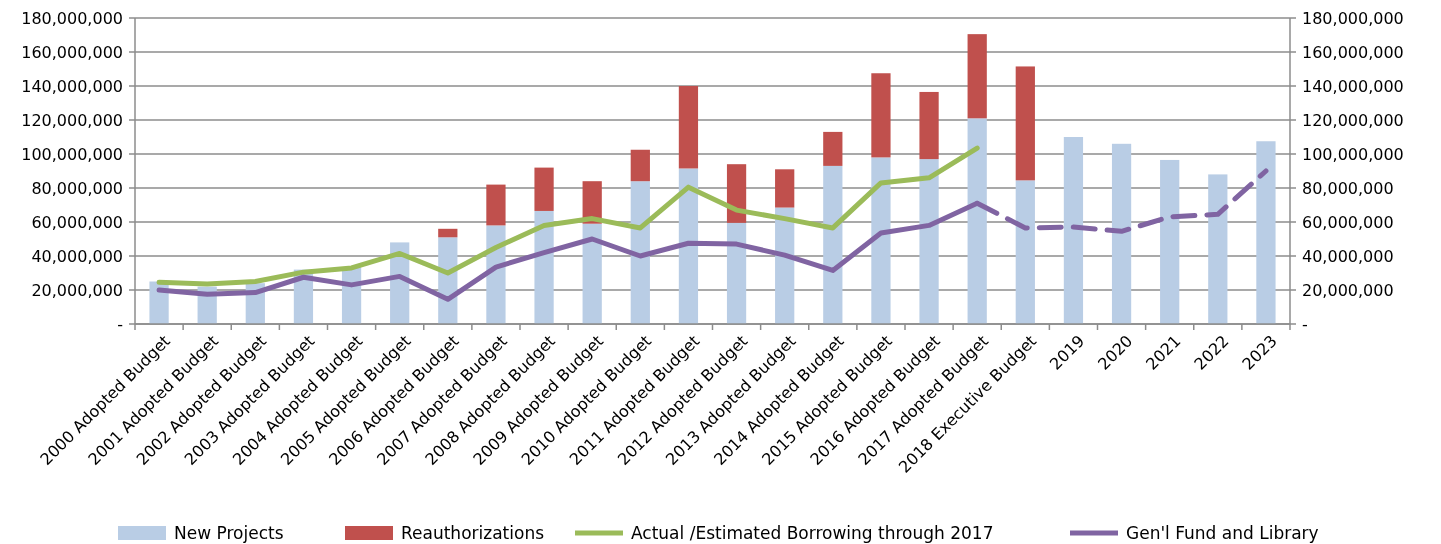 This screenshot has width=1441, height=544. What do you see at coordinates (72, 154) in the screenshot?
I see `y-tick-label: 100,000,000` at bounding box center [72, 154].